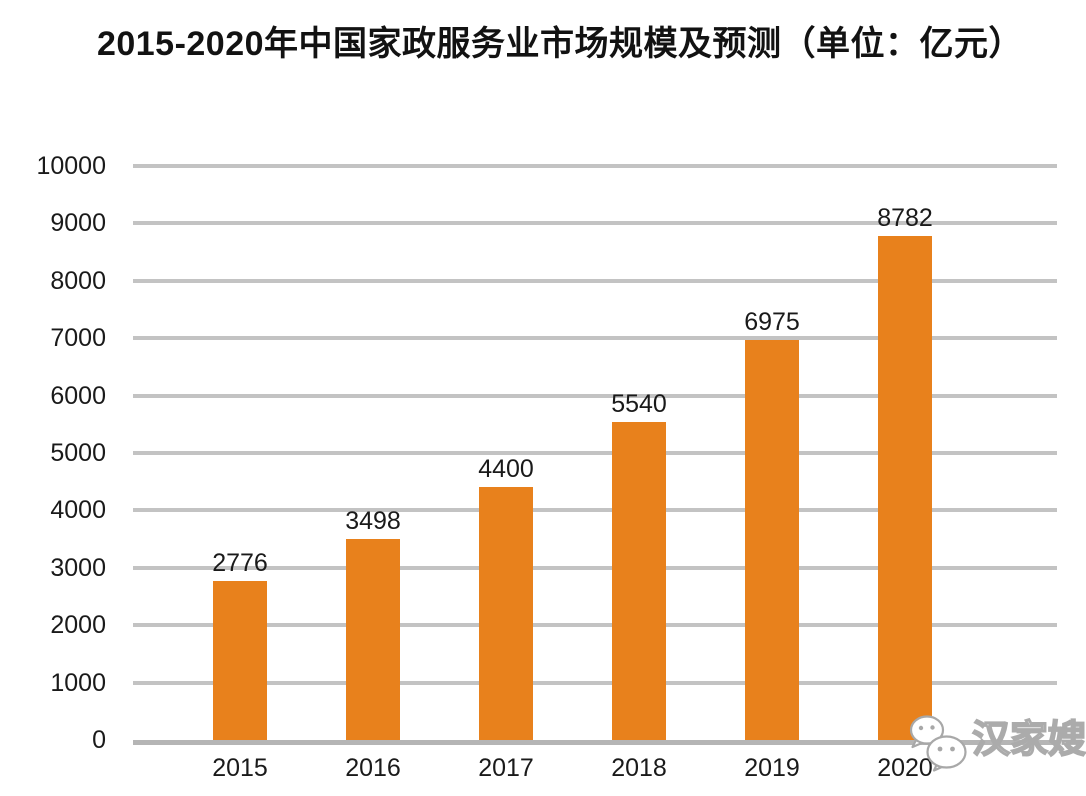 The image size is (1086, 796). What do you see at coordinates (772, 524) in the screenshot?
I see `bar: 6975` at bounding box center [772, 524].